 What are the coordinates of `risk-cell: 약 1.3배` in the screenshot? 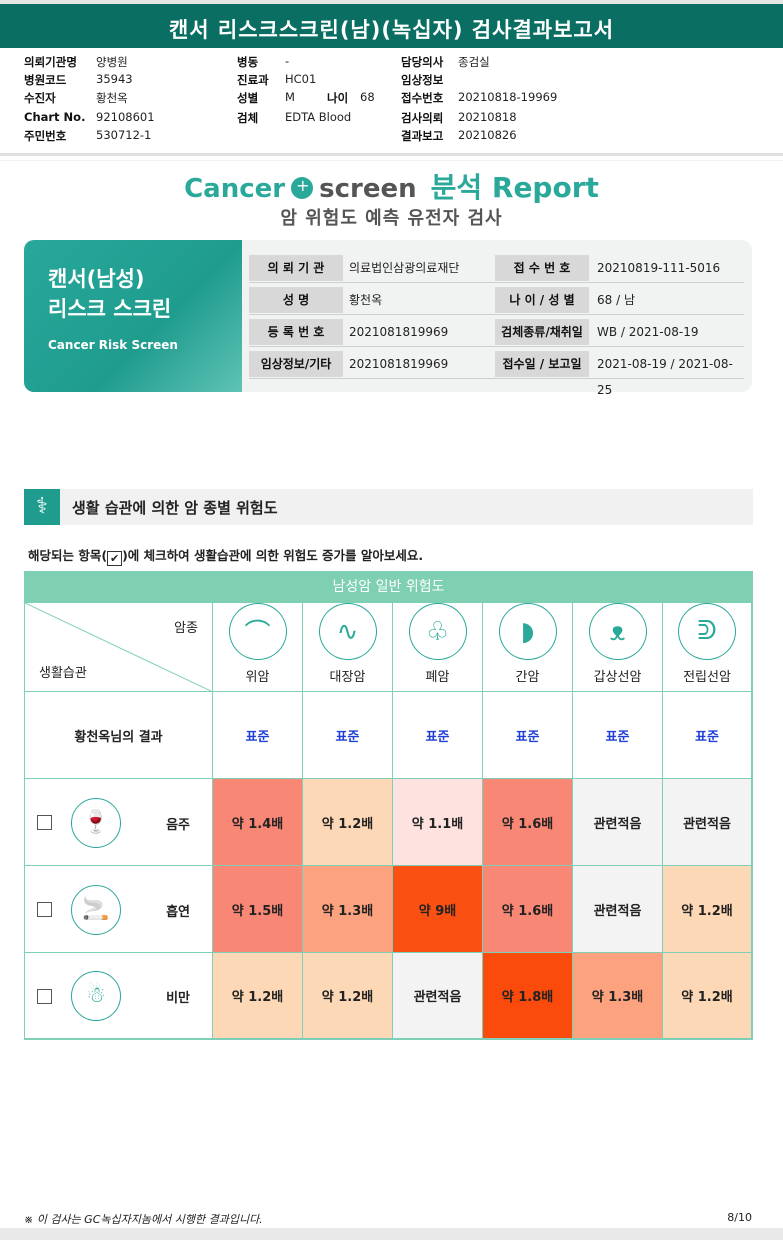 It's located at (618, 996).